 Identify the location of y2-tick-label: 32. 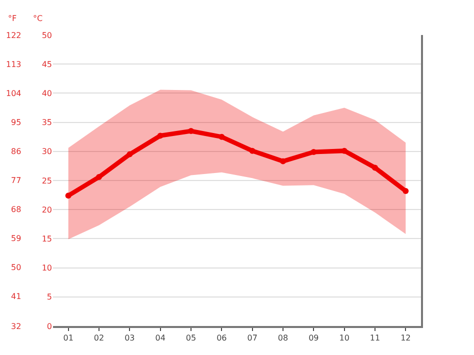
(16, 326).